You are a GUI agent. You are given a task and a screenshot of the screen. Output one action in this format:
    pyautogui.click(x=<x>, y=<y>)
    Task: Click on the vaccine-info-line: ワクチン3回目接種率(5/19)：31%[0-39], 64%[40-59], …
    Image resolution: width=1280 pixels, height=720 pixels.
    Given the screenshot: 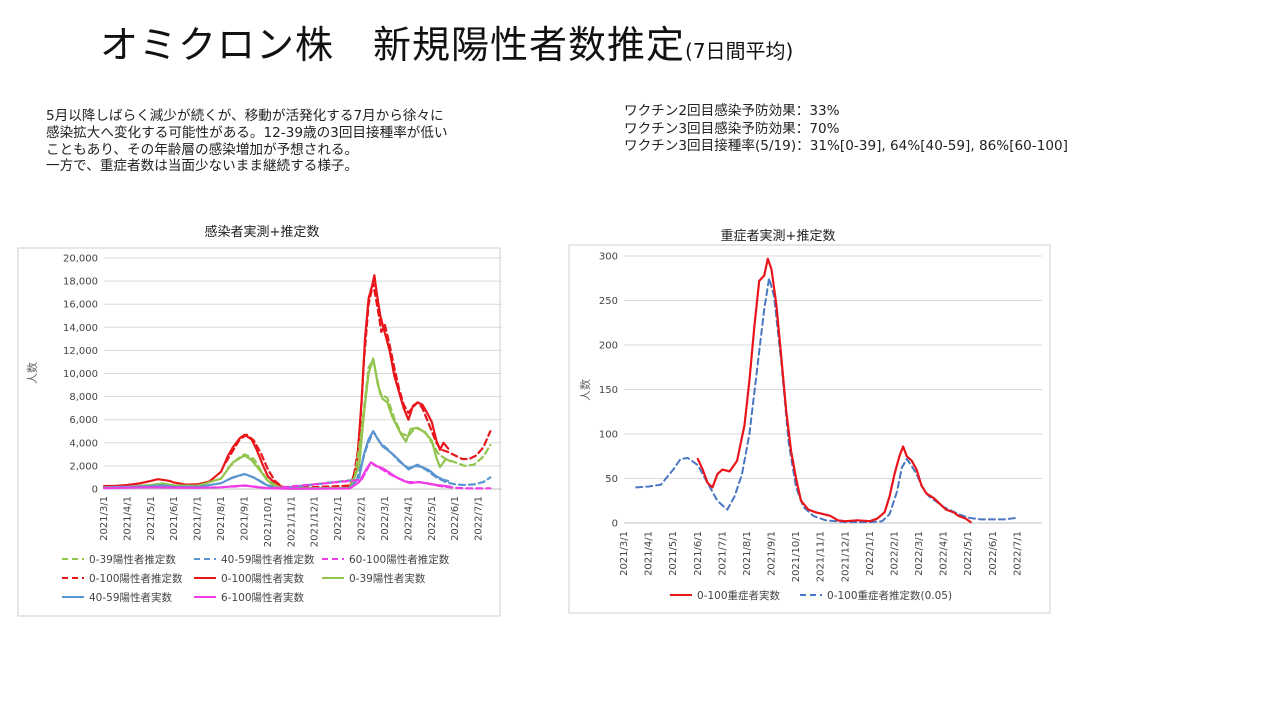 What is the action you would take?
    pyautogui.click(x=846, y=146)
    